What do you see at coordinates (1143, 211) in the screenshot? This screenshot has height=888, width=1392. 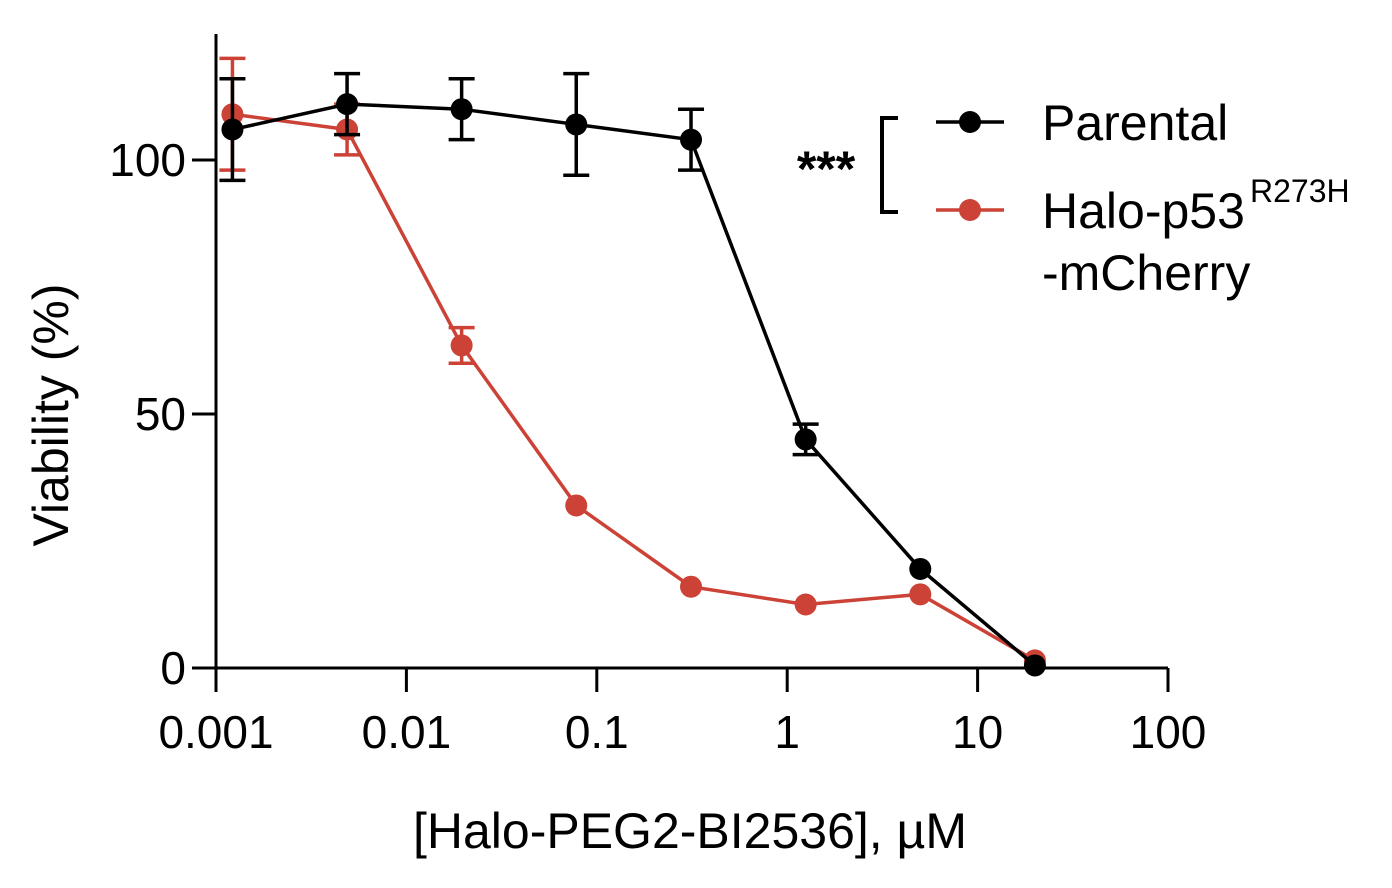 I see `legend-label: Halo-p53` at bounding box center [1143, 211].